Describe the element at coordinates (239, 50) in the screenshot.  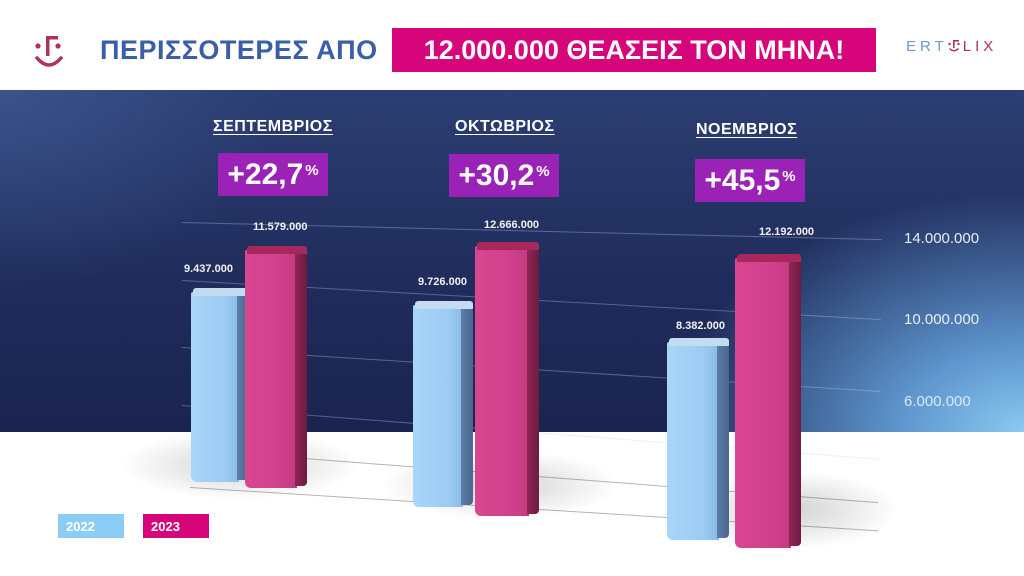
I see `headline-left: ΠΕΡΙΣΣΟΤΕΡΕΣ ΑΠΟ` at that location.